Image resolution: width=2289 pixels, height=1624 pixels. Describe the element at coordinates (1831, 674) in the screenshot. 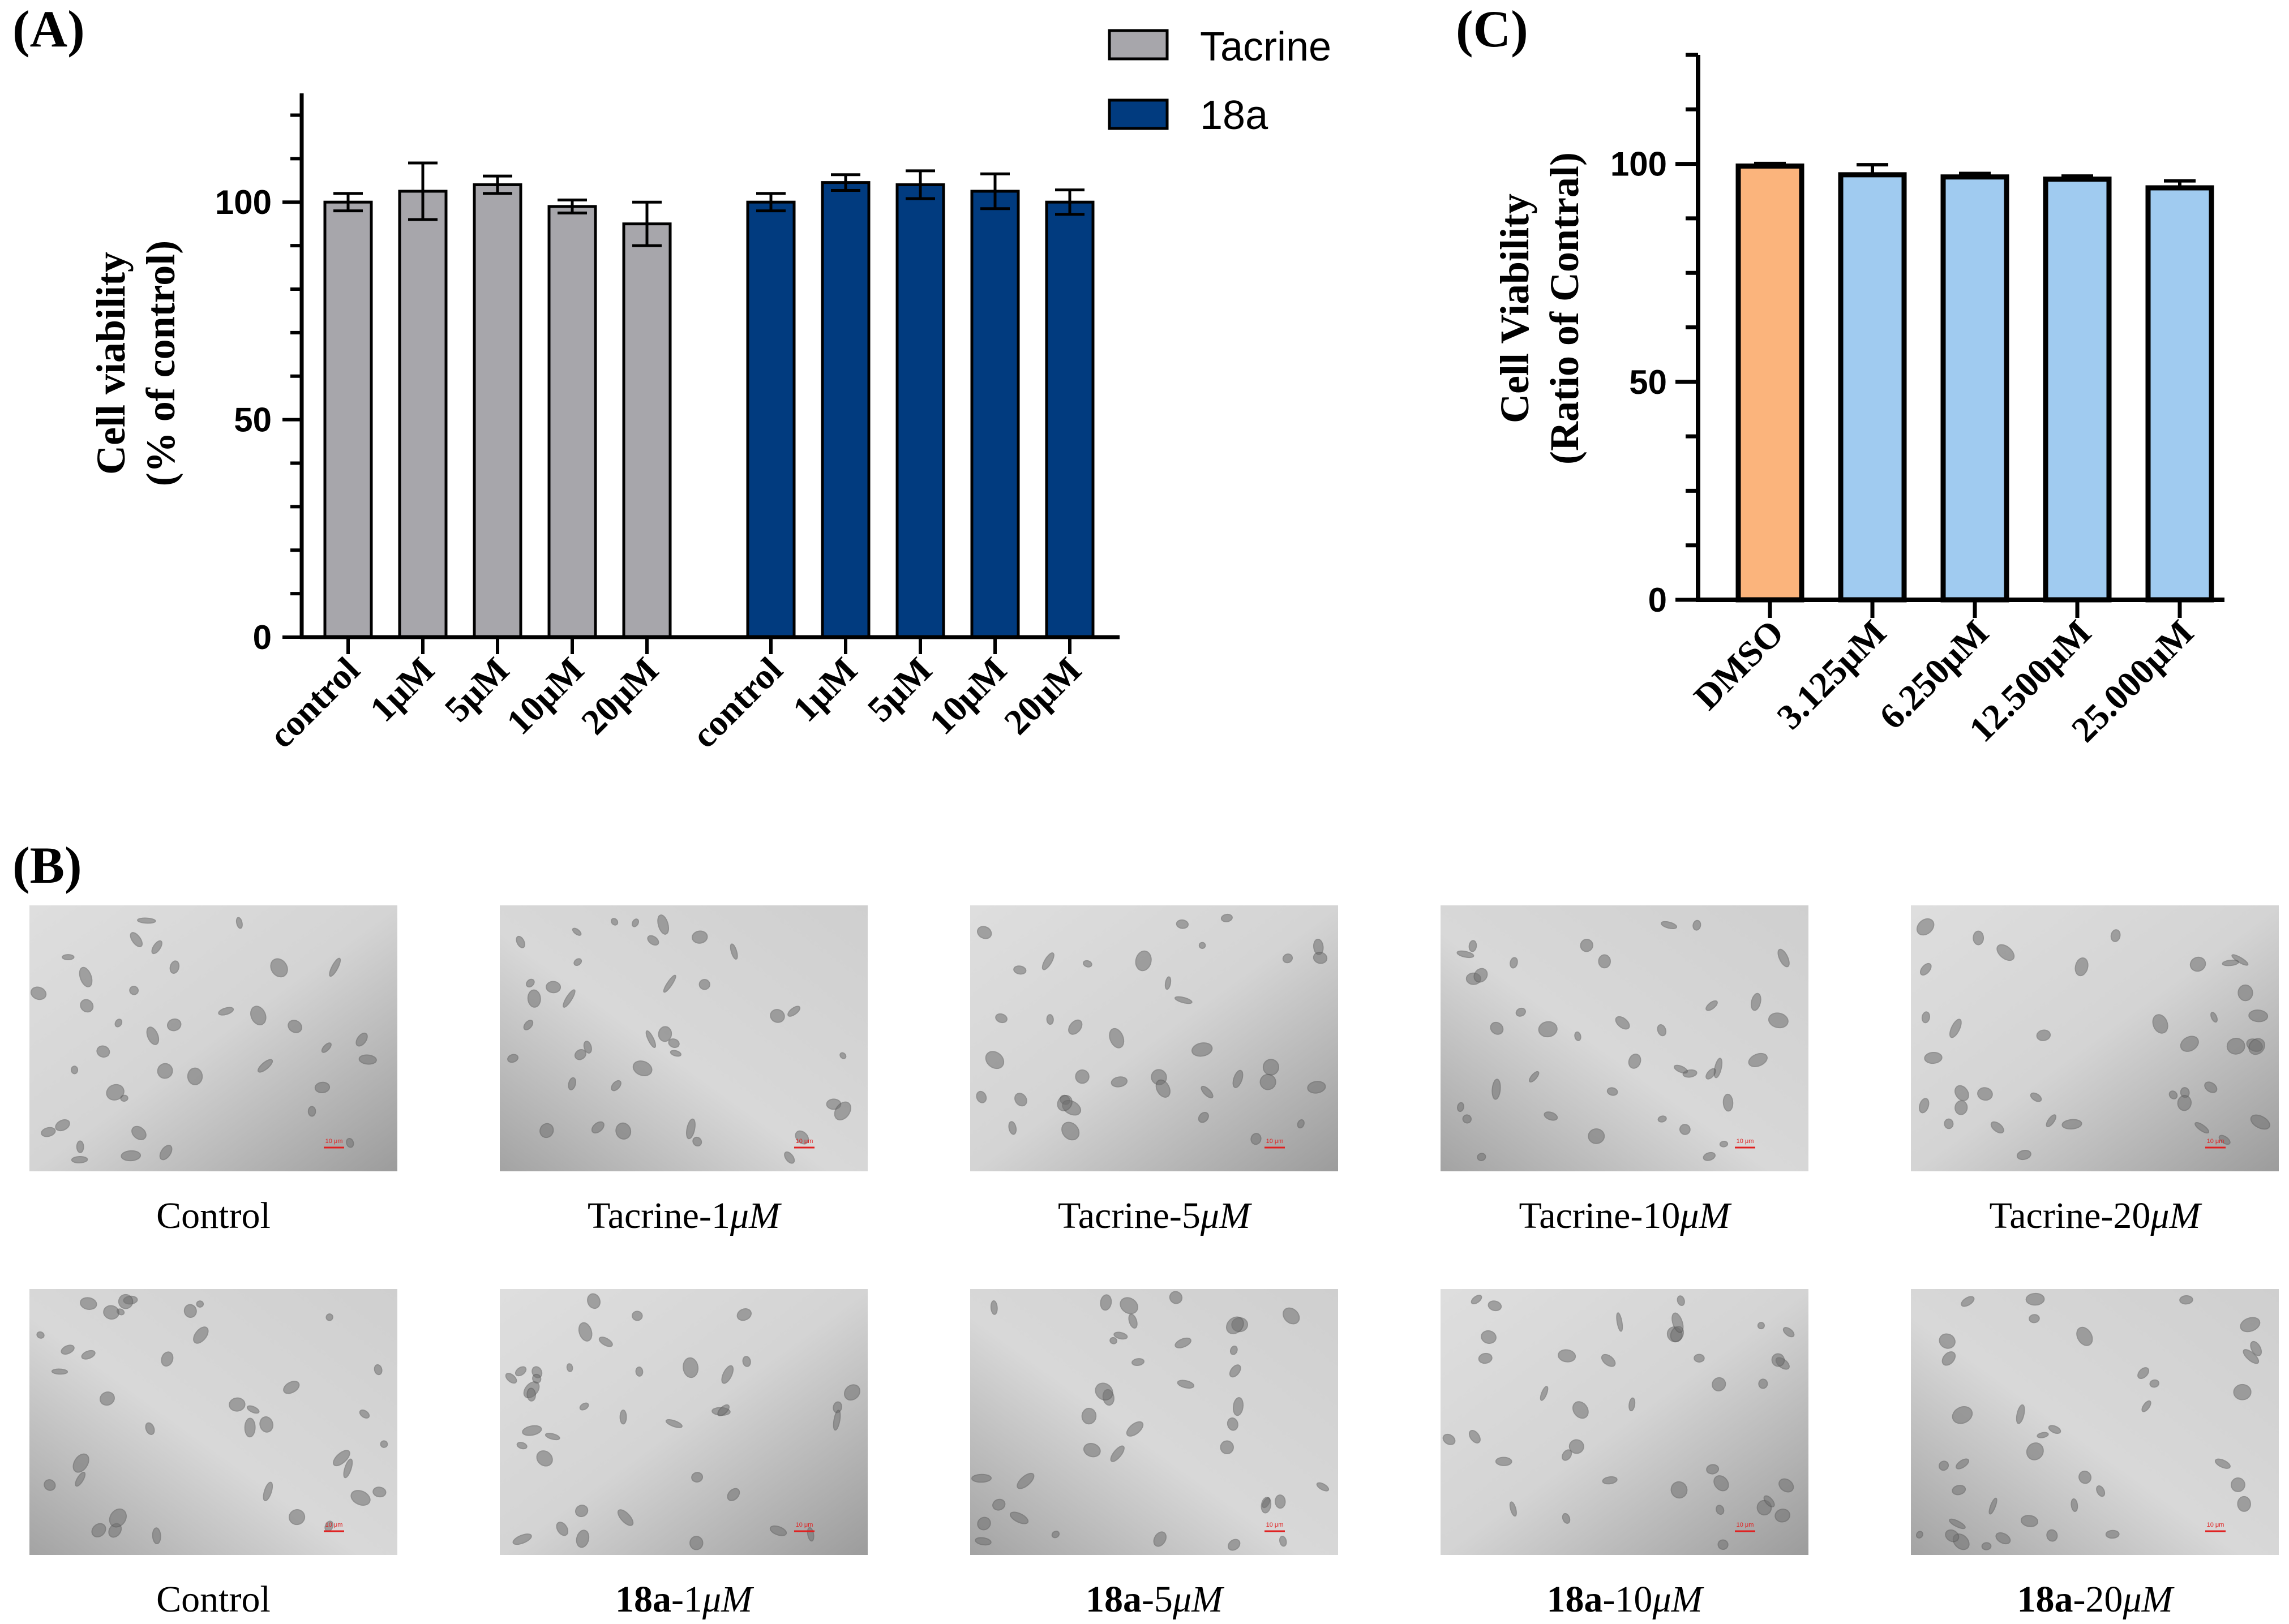

I see `x-tick-label: 3.125μM` at that location.